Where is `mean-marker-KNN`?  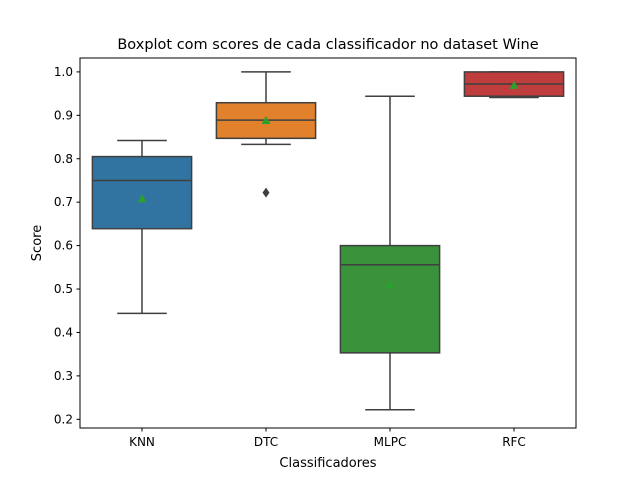
mean-marker-KNN is located at coordinates (142, 198).